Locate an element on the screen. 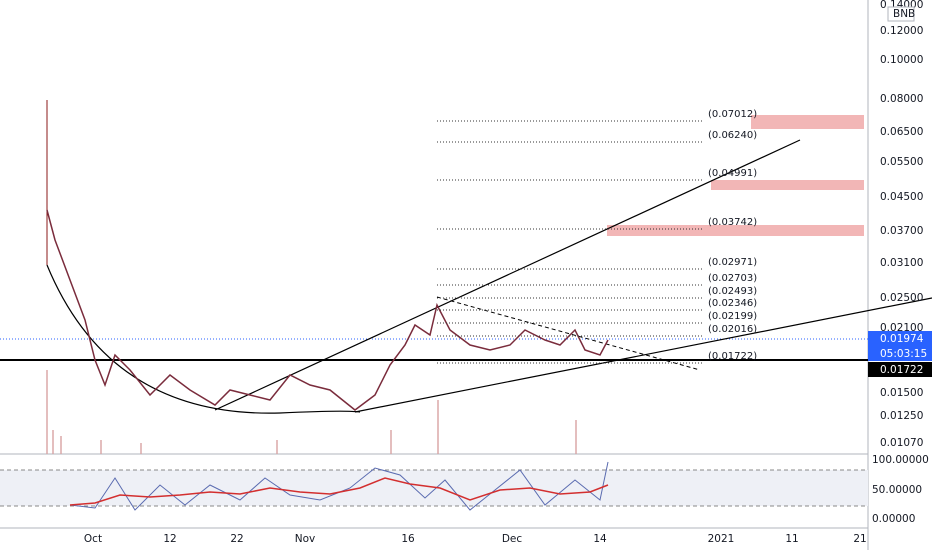 This screenshot has height=550, width=932. fib-label: (0.03742) is located at coordinates (732, 222).